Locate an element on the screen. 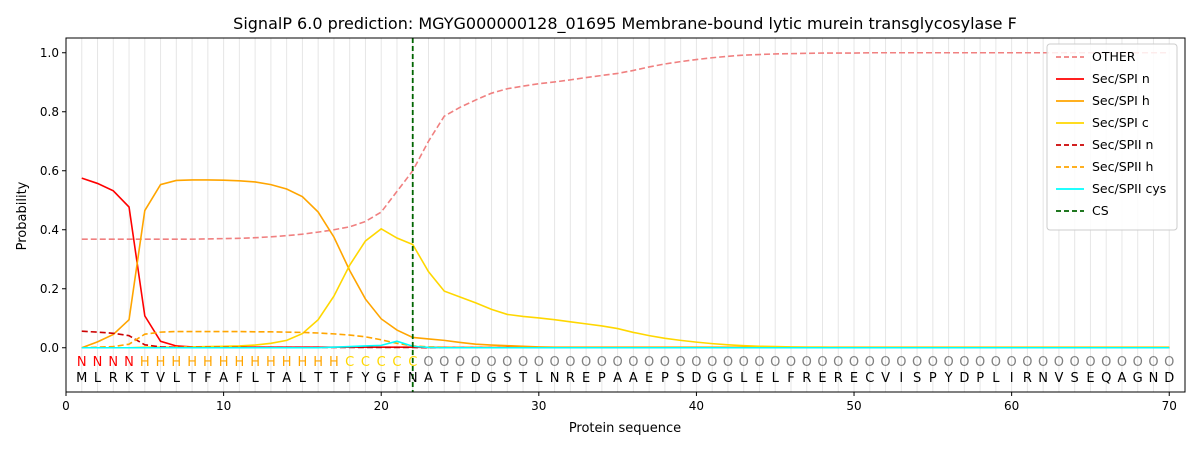 The height and width of the screenshot is (450, 1200). x-tick-label: 70 is located at coordinates (1169, 406).